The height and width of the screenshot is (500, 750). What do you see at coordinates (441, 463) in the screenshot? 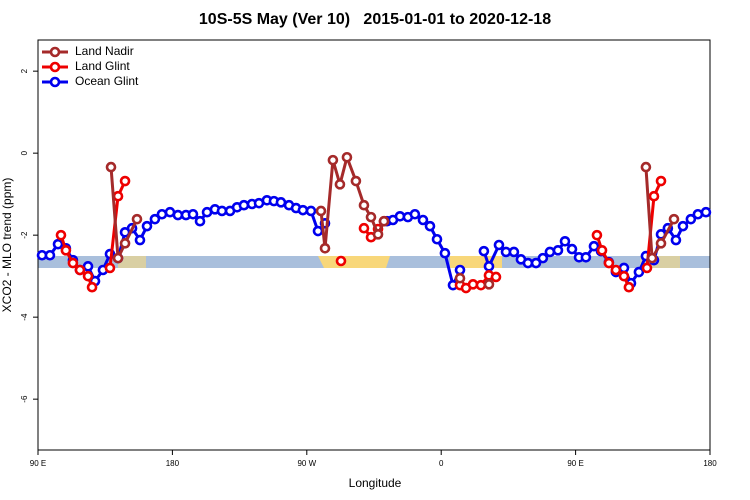
I see `x-tick-label: 0` at bounding box center [441, 463].